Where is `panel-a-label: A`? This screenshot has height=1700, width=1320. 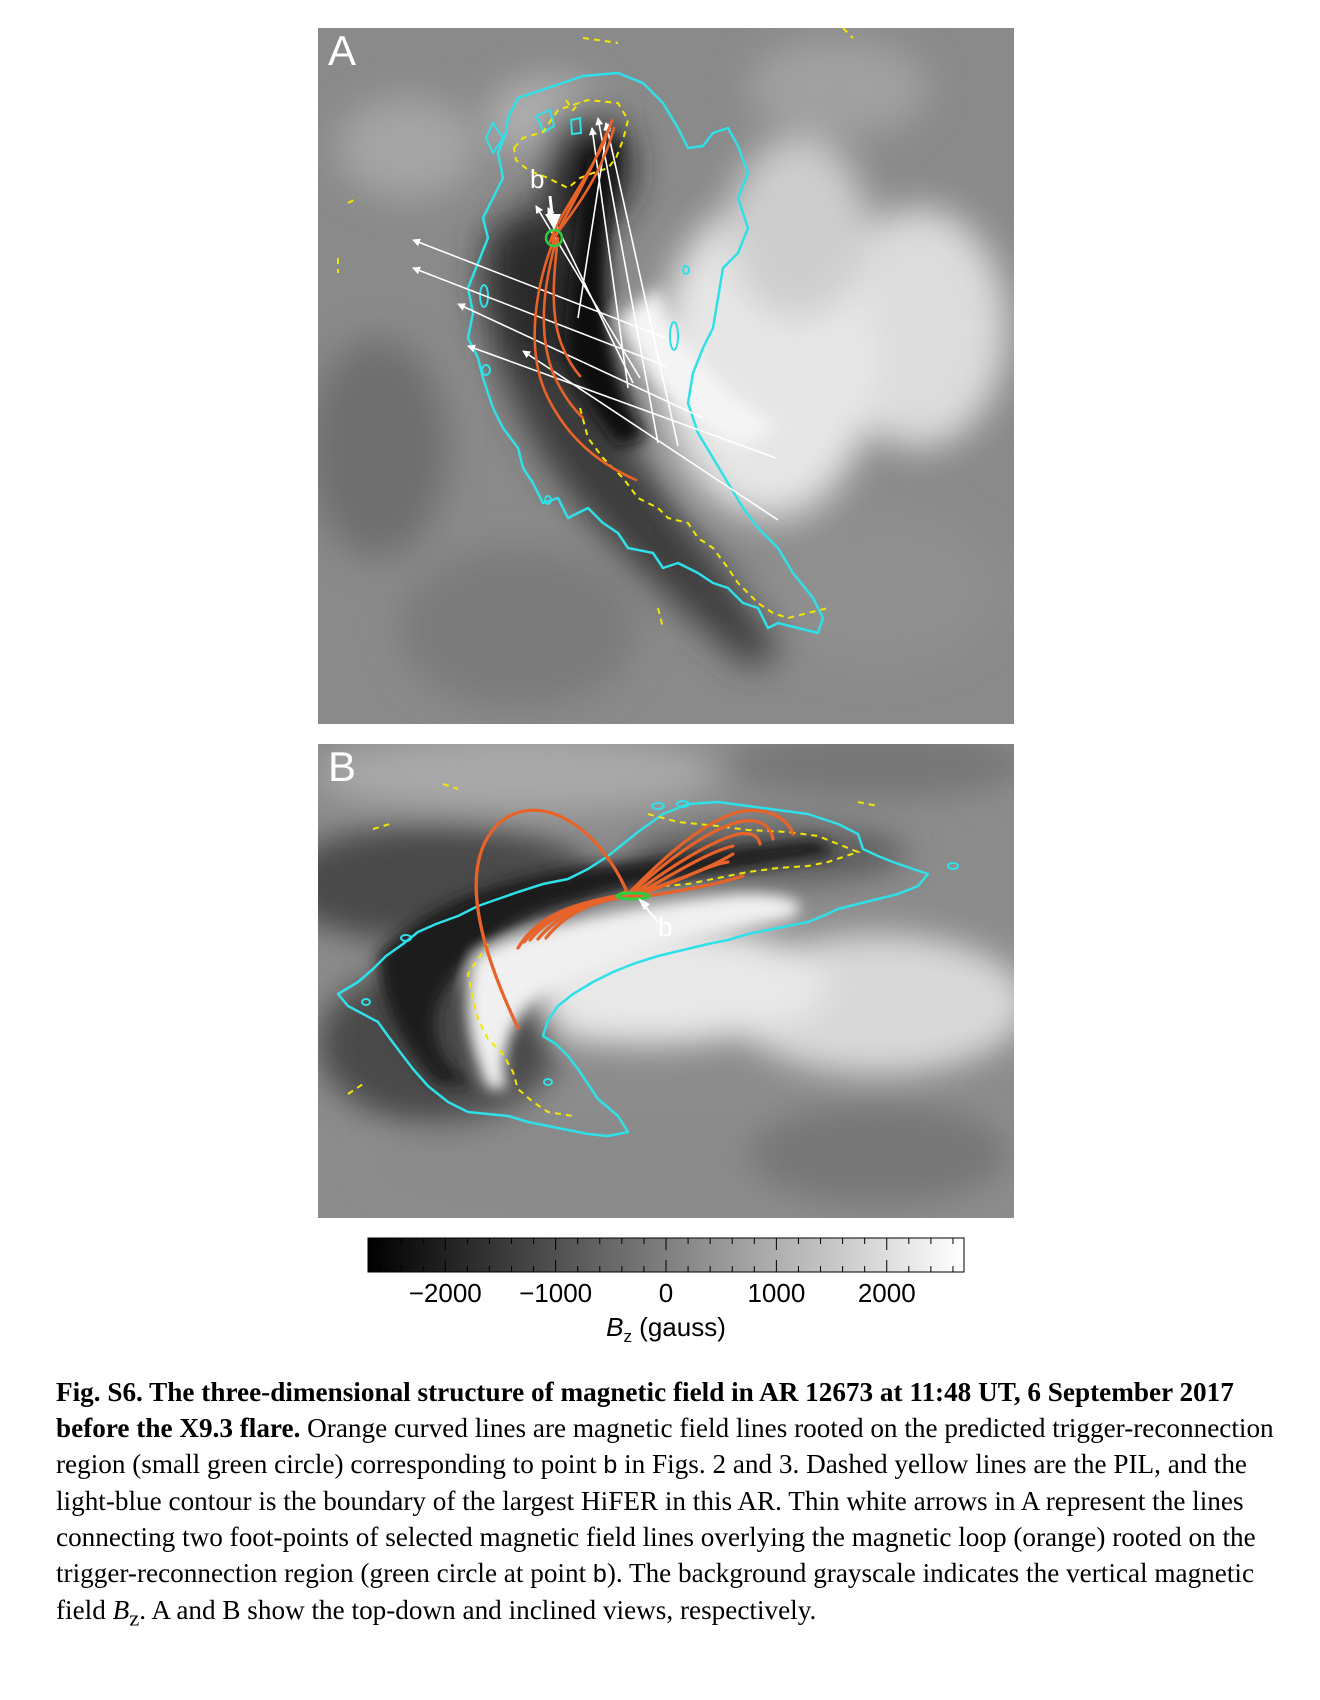 panel-a-label: A is located at coordinates (342, 50).